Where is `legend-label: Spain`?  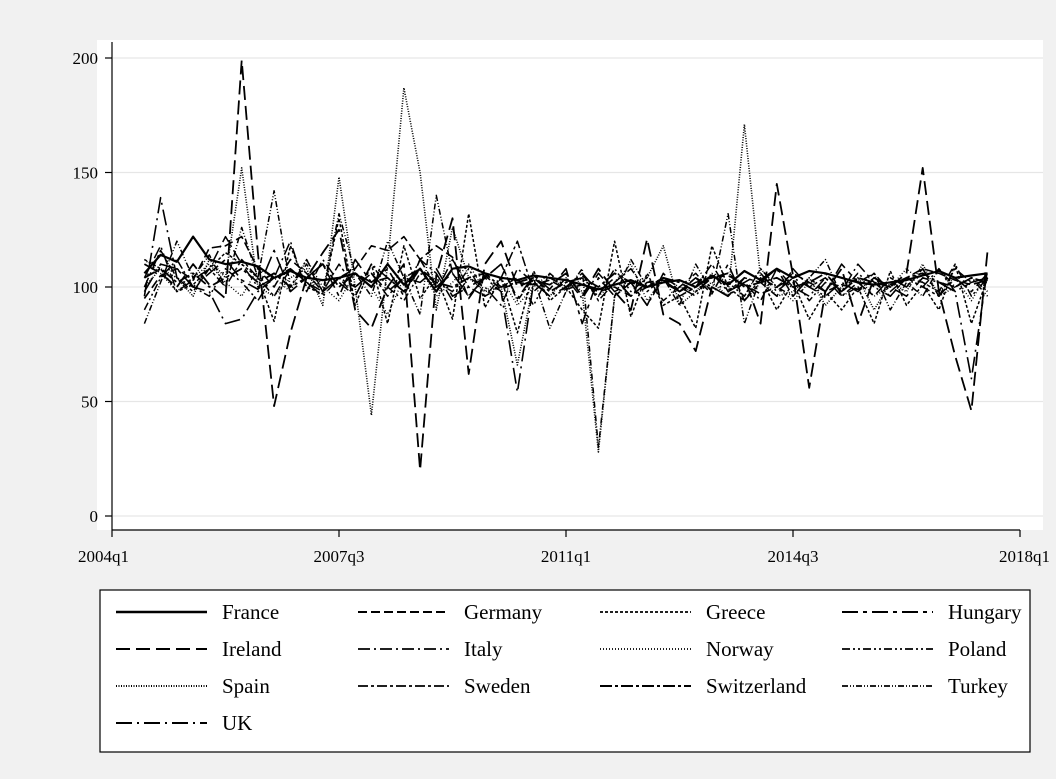 legend-label: Spain is located at coordinates (246, 686).